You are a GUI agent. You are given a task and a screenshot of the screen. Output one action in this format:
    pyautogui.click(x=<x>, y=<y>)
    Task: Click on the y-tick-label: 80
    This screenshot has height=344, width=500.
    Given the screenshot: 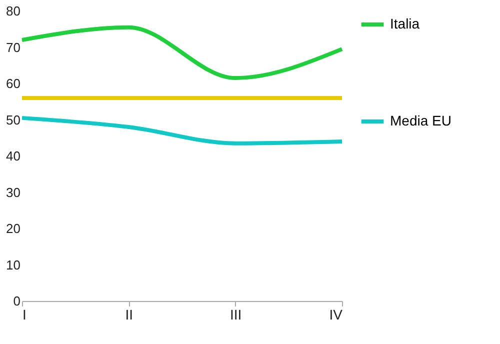 What is the action you would take?
    pyautogui.click(x=13, y=11)
    